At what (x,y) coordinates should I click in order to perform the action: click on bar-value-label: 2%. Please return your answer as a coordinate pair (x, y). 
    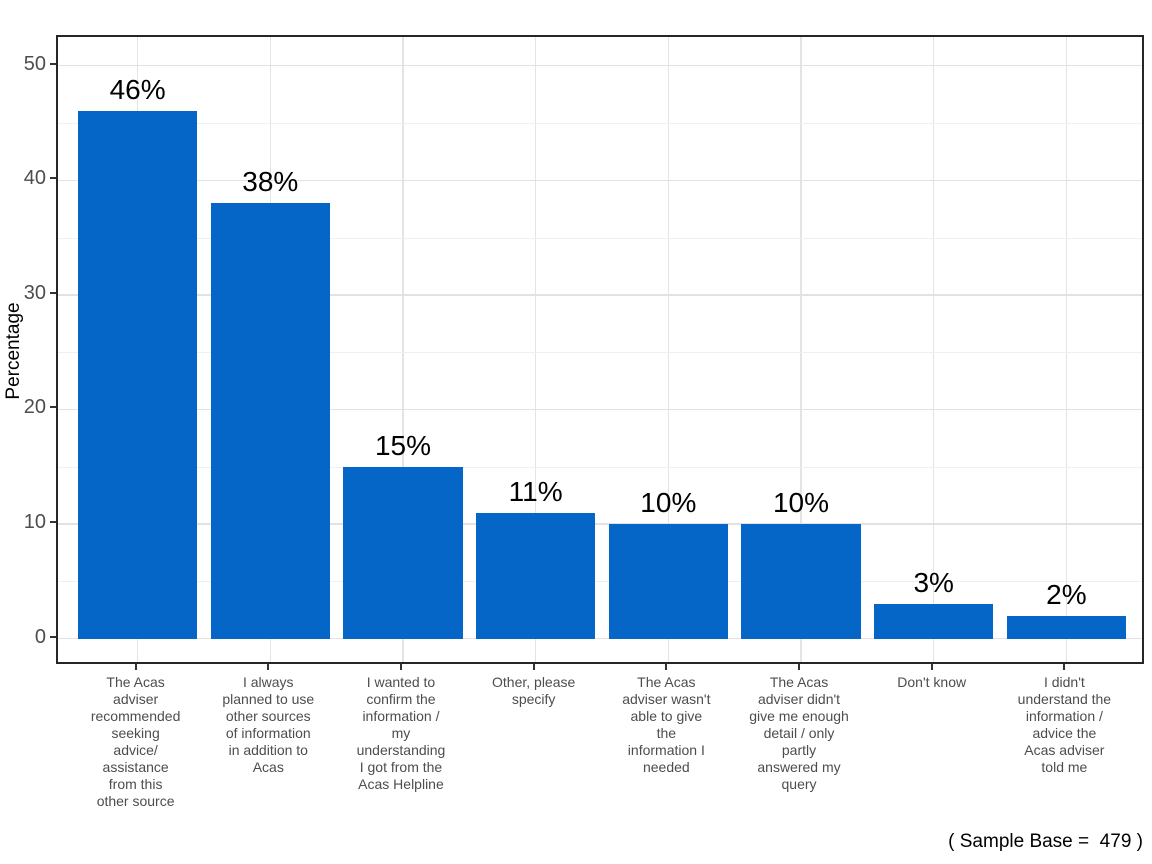
    Looking at the image, I should click on (1066, 594).